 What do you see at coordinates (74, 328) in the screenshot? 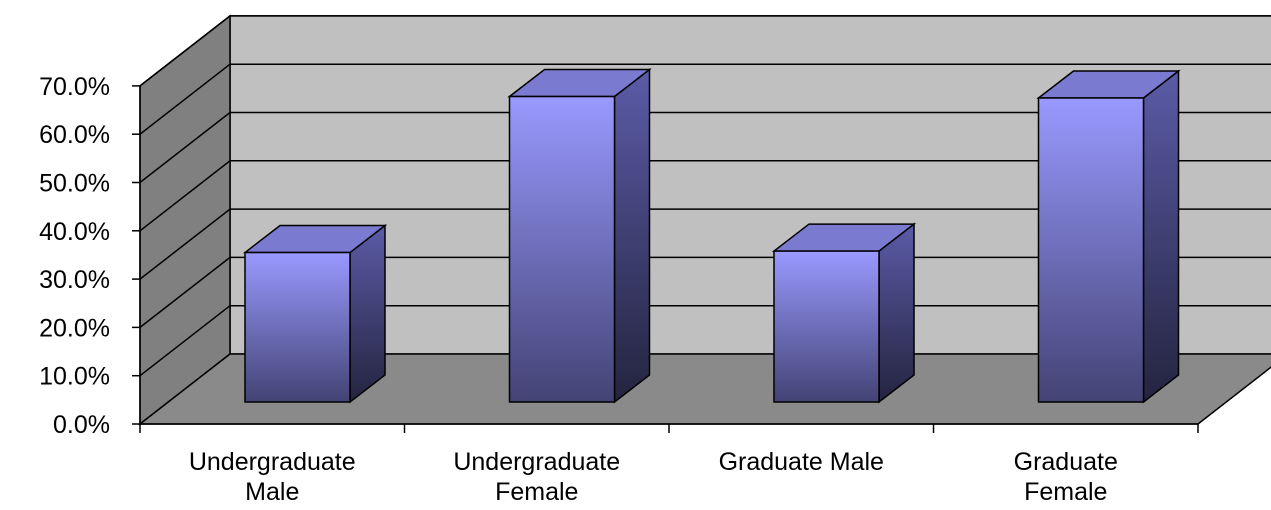
I see `y-tick-label: 20.0%` at bounding box center [74, 328].